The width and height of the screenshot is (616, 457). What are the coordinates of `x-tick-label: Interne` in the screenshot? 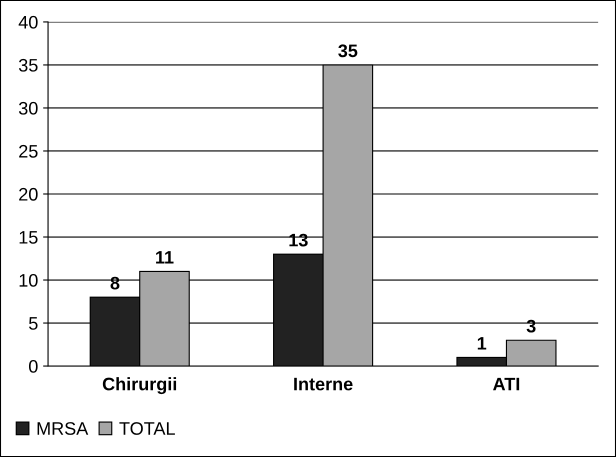 It's located at (323, 384).